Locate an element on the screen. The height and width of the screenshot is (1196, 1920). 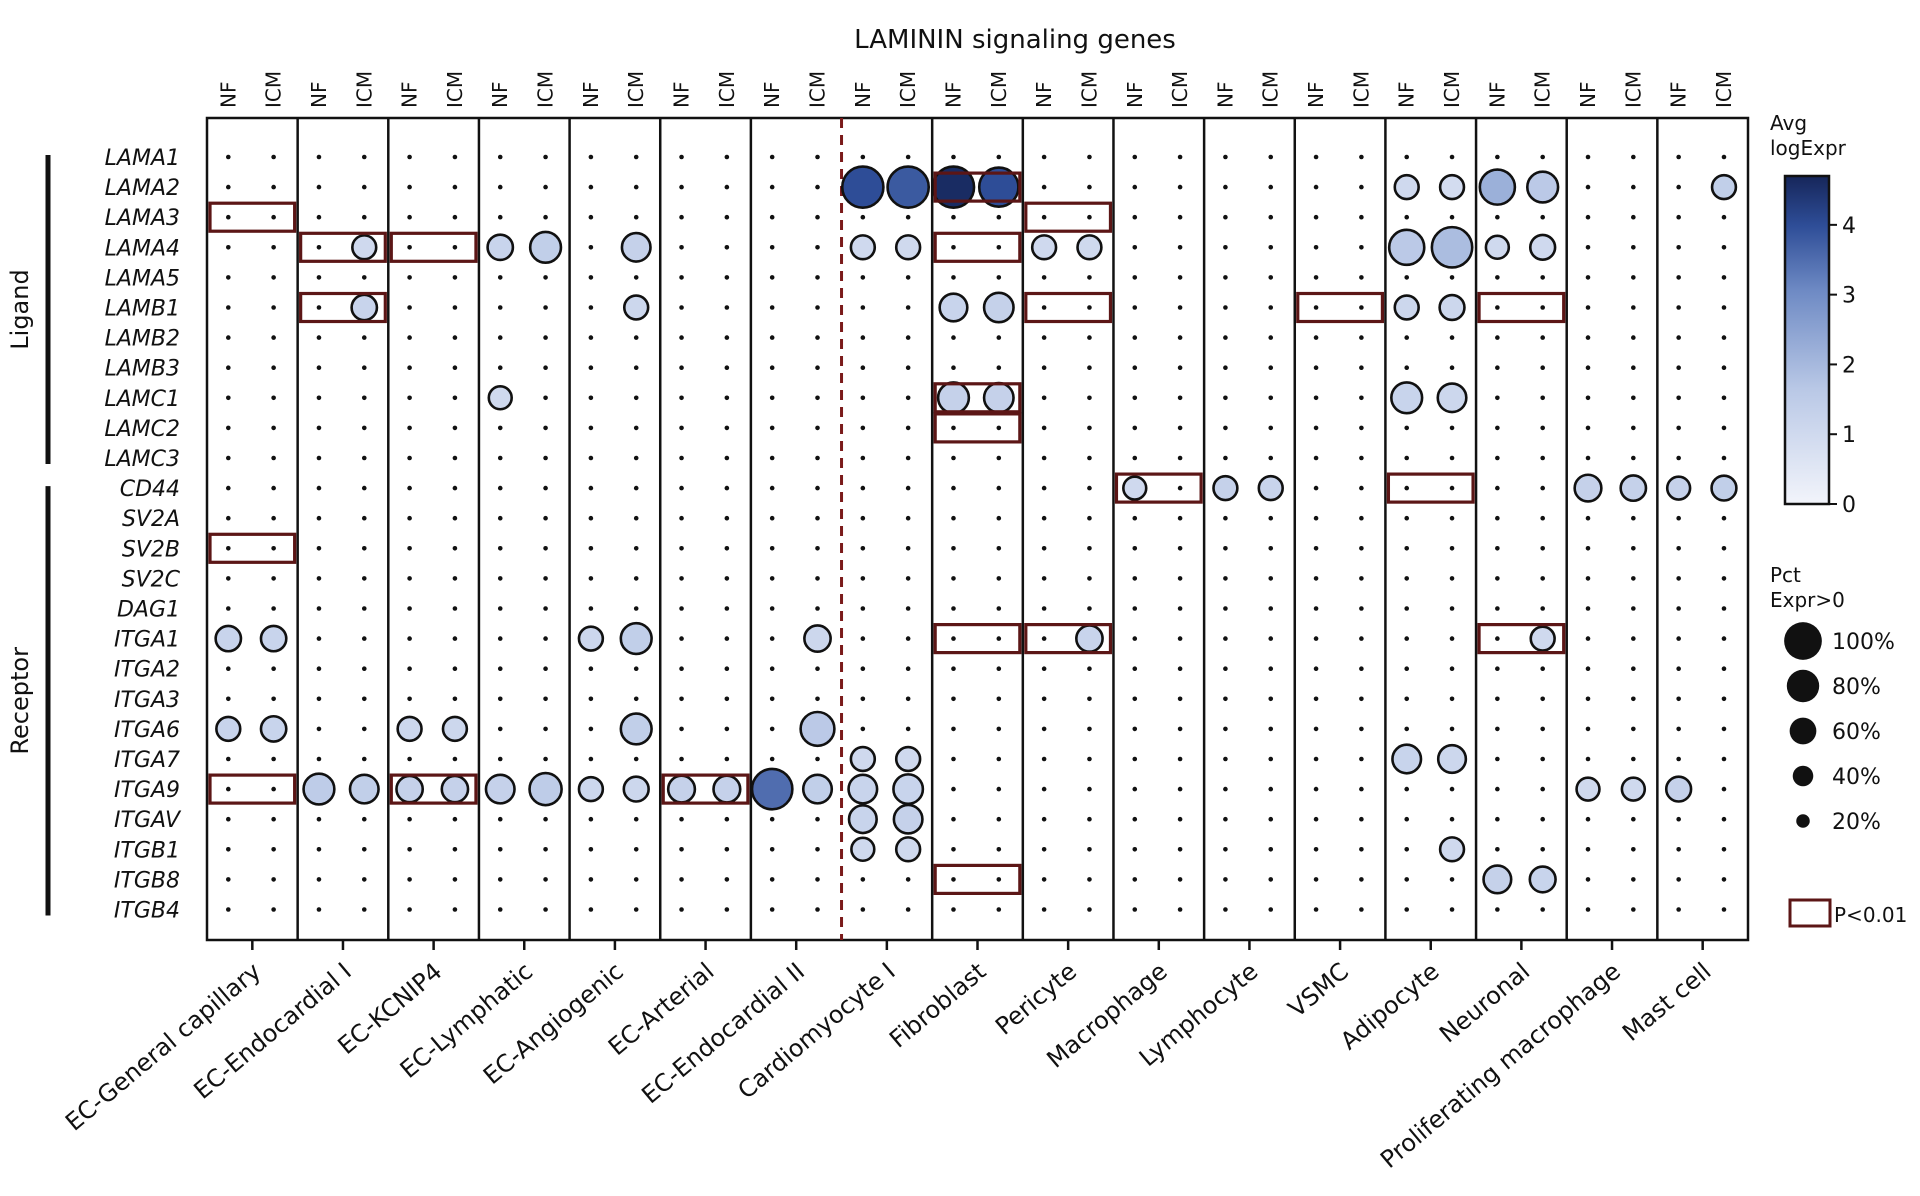
gene-label: SV2A is located at coordinates (151, 519).